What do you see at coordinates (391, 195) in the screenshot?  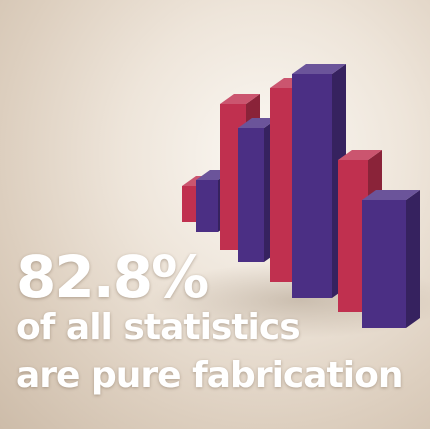 I see `bar-8-top` at bounding box center [391, 195].